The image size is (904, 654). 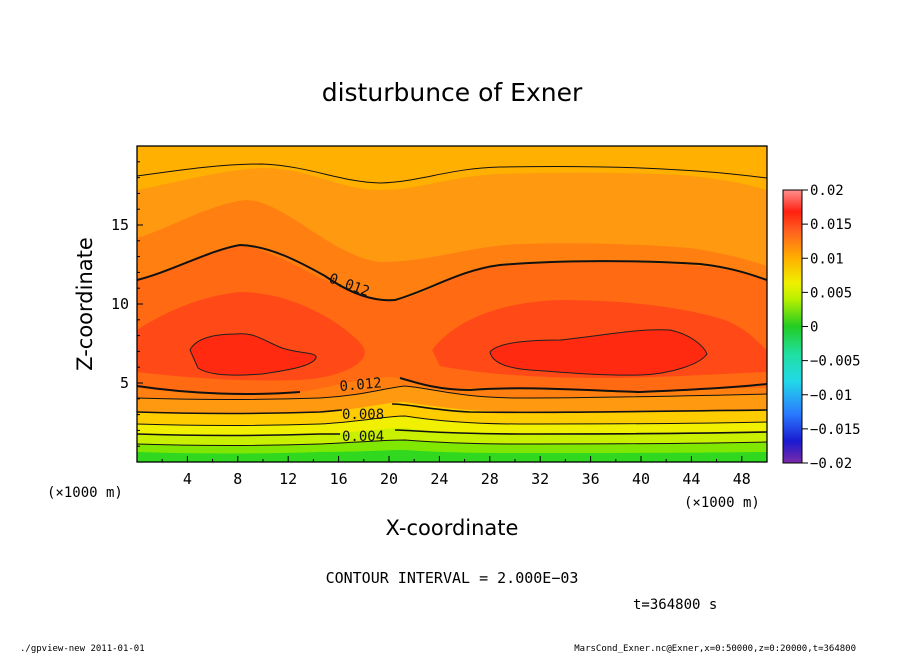 What do you see at coordinates (124, 383) in the screenshot?
I see `y-tick-label: 5` at bounding box center [124, 383].